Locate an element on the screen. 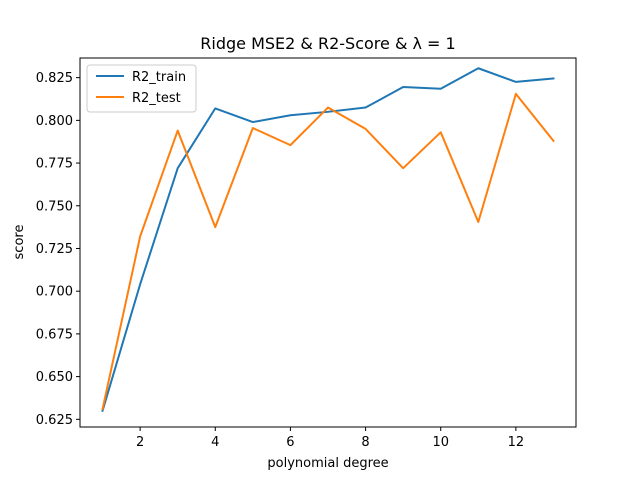 Image resolution: width=640 pixels, height=480 pixels. y-tick-label: 0.725 is located at coordinates (54, 249).